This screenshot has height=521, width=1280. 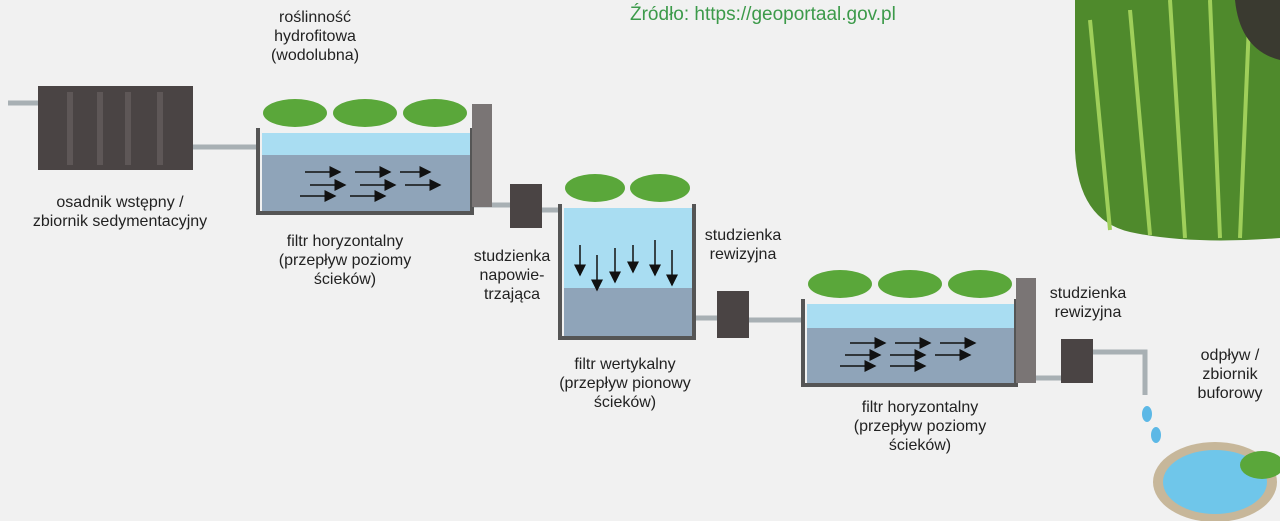 I want to click on vertical-filter, so click(x=627, y=257).